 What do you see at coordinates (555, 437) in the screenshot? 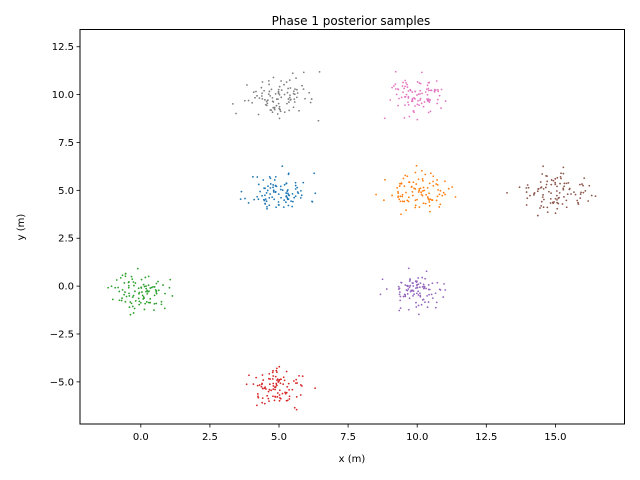
I see `x-tick-label: 15.0` at bounding box center [555, 437].